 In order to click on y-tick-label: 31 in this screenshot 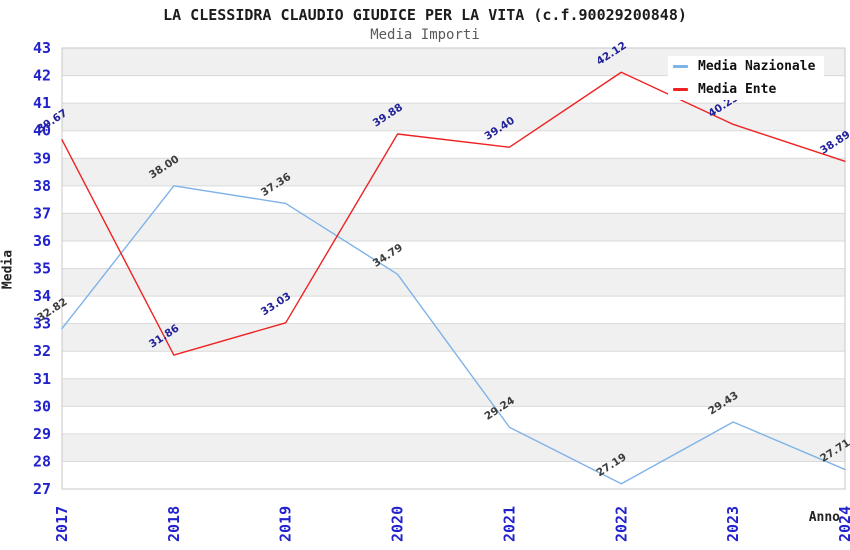, I will do `click(42, 379)`.